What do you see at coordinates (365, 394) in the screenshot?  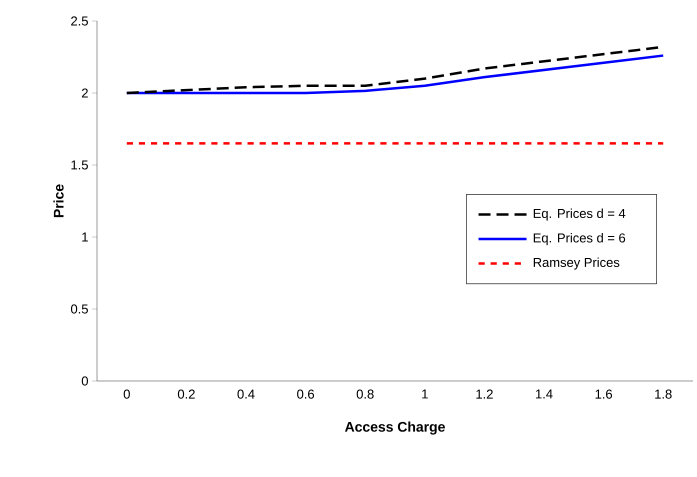 I see `x-tick-label: 0.8` at bounding box center [365, 394].